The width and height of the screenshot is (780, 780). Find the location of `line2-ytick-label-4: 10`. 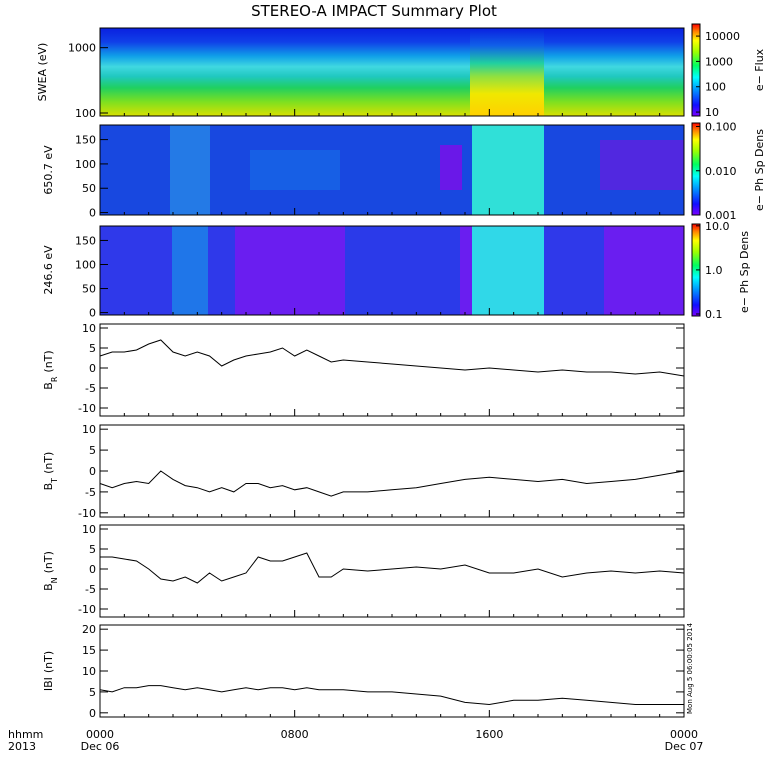

line2-ytick-label-4: 10 is located at coordinates (89, 529).